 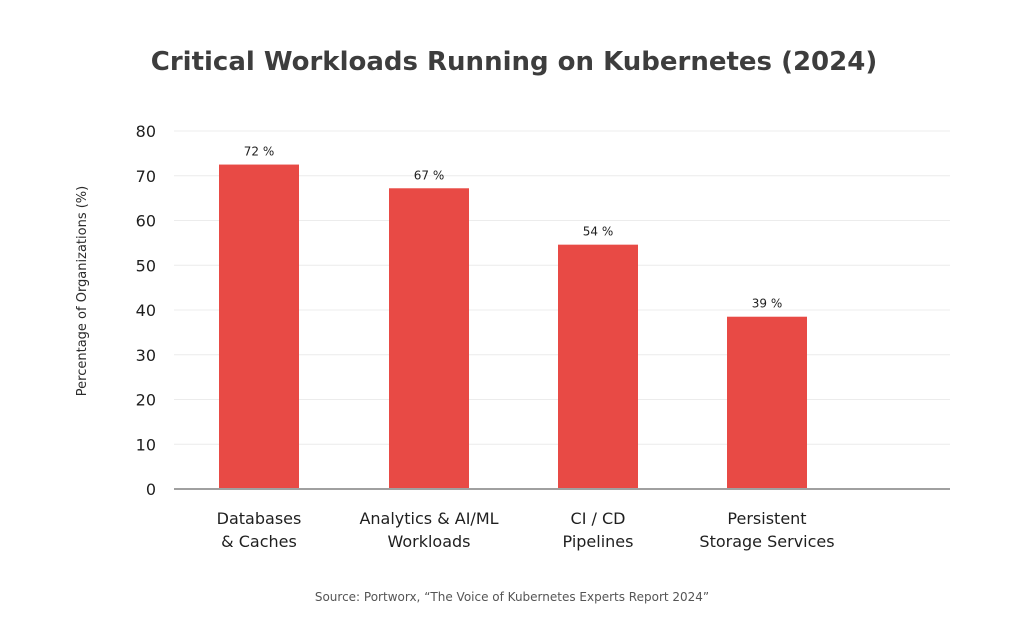 What do you see at coordinates (259, 518) in the screenshot?
I see `x-category-label: Databases` at bounding box center [259, 518].